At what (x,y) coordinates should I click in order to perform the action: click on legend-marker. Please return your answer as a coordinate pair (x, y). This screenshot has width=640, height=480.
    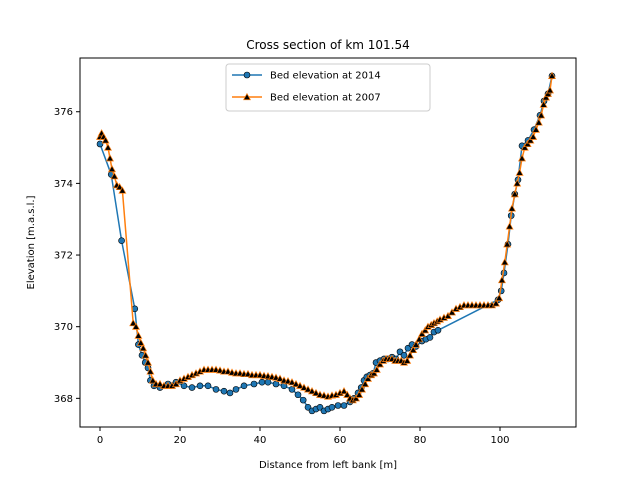
    Looking at the image, I should click on (247, 75).